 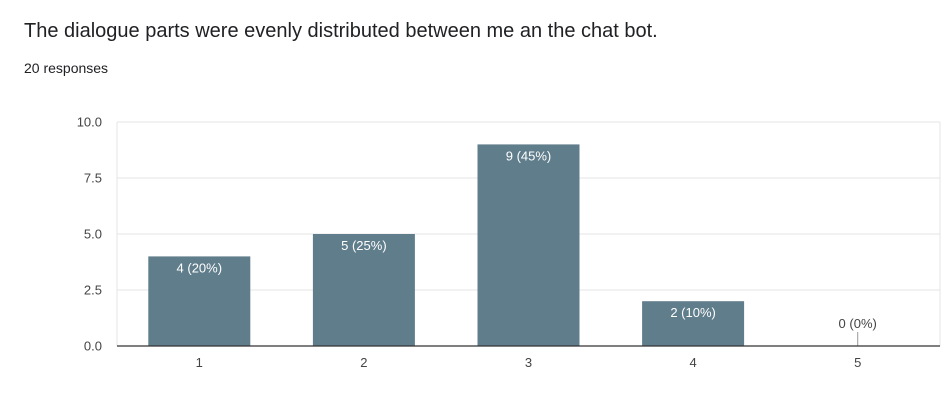 What do you see at coordinates (89, 122) in the screenshot?
I see `y-tick-label: 10.0` at bounding box center [89, 122].